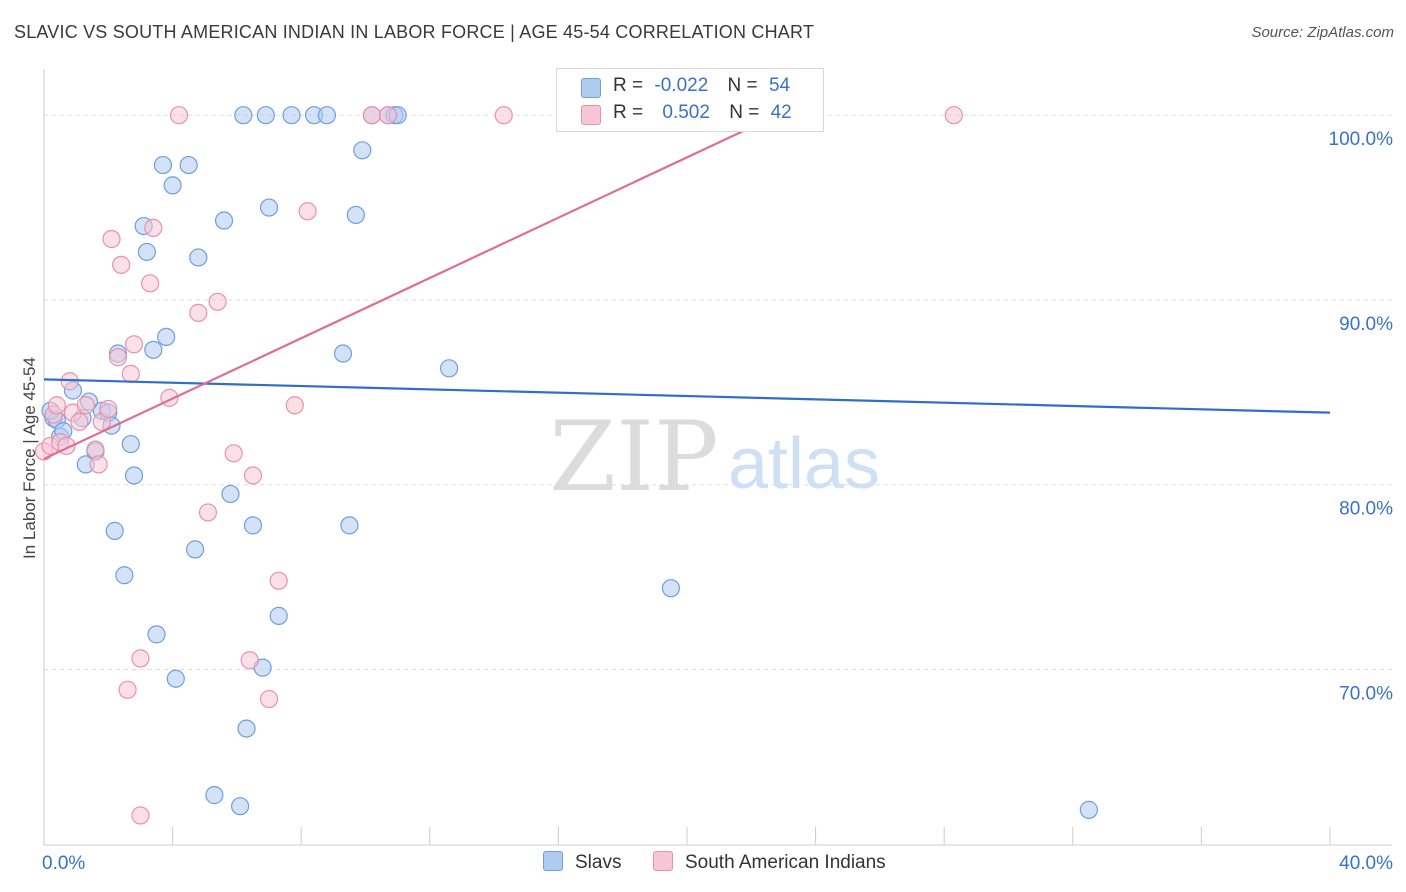 The height and width of the screenshot is (892, 1406). What do you see at coordinates (804, 464) in the screenshot?
I see `watermark-atlas: atlas` at bounding box center [804, 464].